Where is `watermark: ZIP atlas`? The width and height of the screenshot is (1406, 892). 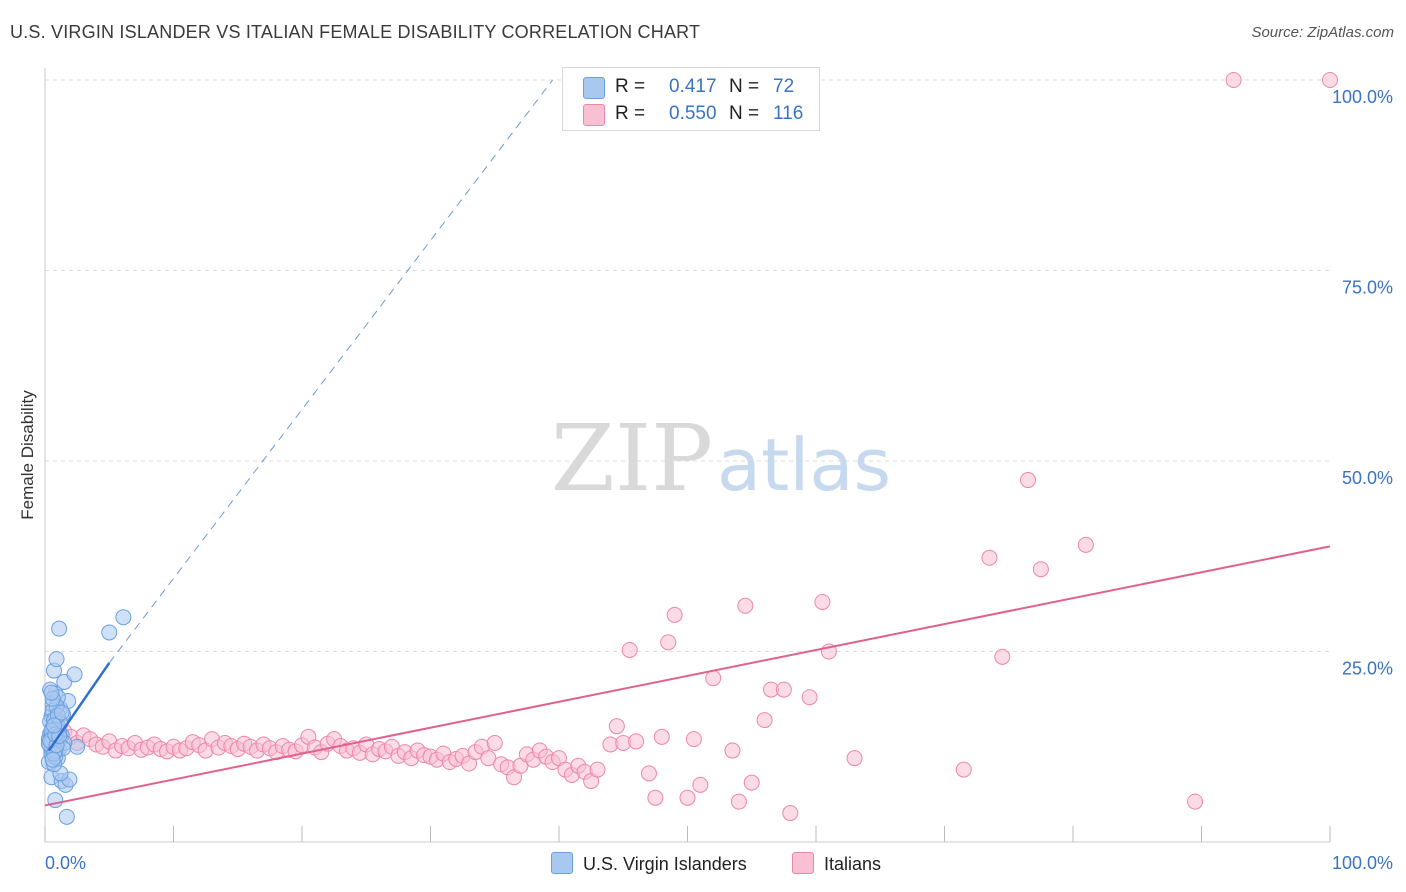
watermark: ZIP atlas is located at coordinates (721, 458).